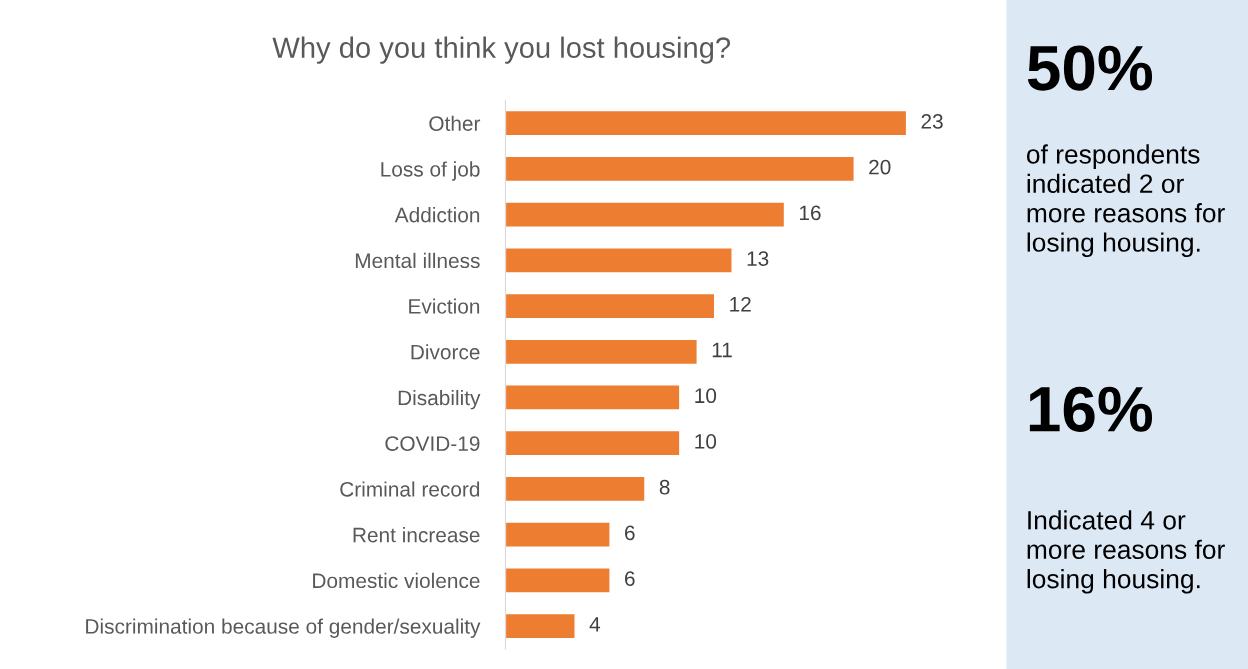  What do you see at coordinates (810, 213) in the screenshot?
I see `data-label: 16` at bounding box center [810, 213].